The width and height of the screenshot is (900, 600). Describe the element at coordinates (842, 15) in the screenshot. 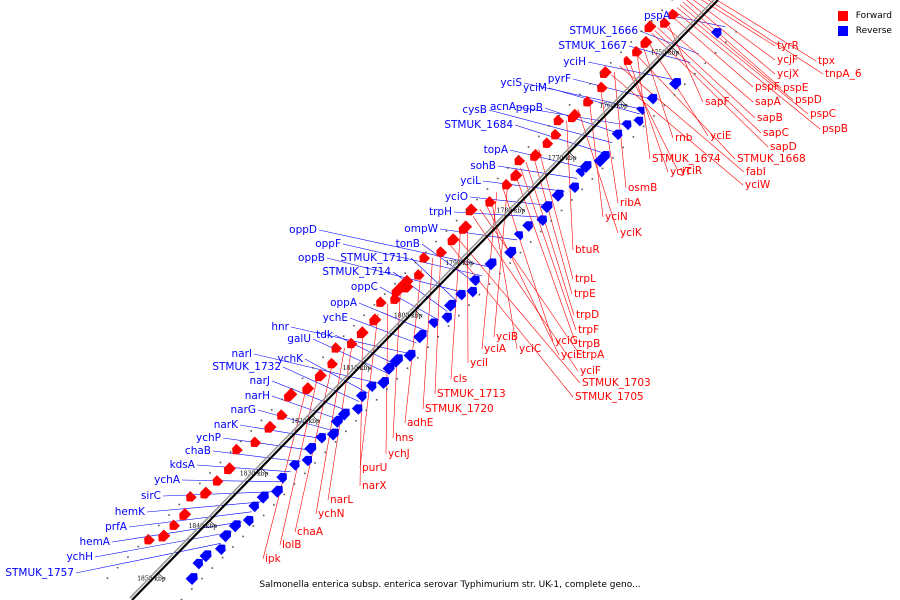

I see `forward-swatch` at that location.